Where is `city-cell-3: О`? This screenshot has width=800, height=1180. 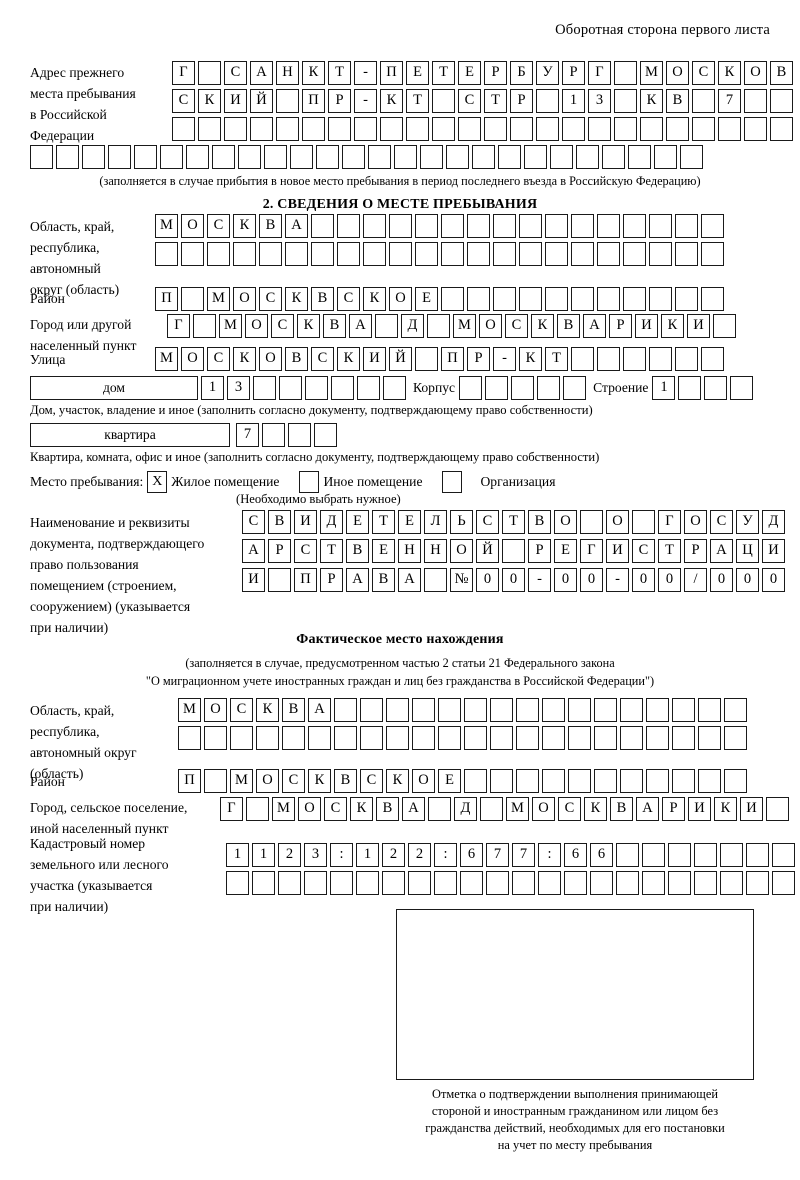 city-cell-3: О is located at coordinates (256, 326).